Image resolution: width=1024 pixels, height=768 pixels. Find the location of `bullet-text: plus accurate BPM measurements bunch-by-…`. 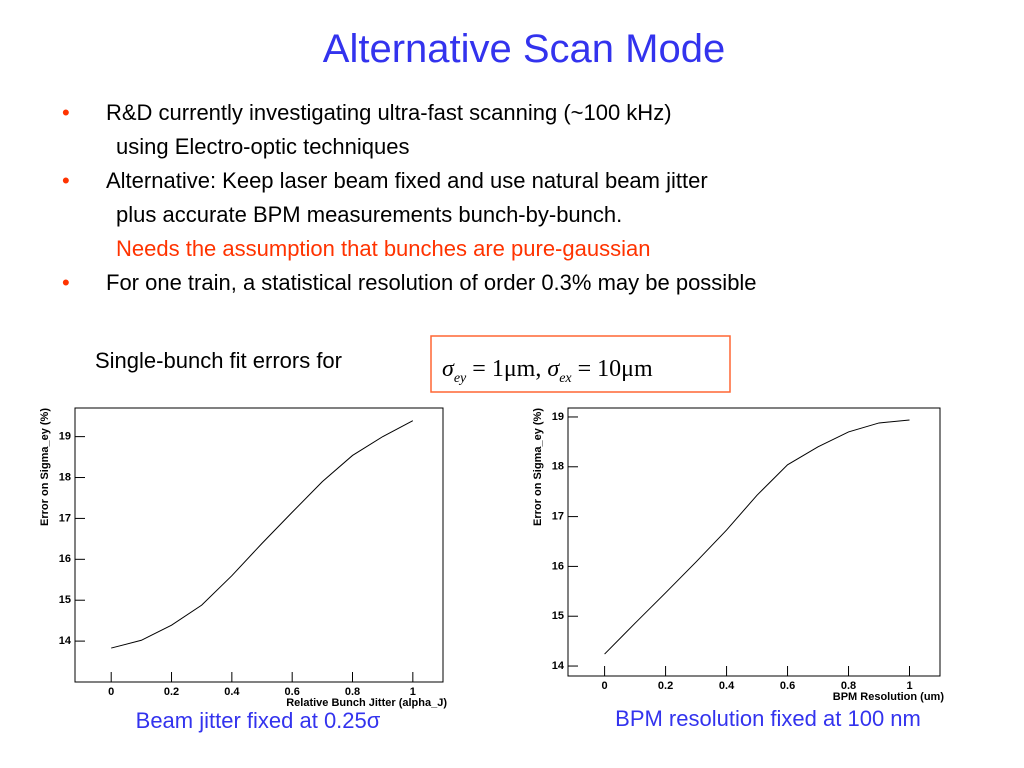

bullet-text: plus accurate BPM measurements bunch-by-… is located at coordinates (369, 214).